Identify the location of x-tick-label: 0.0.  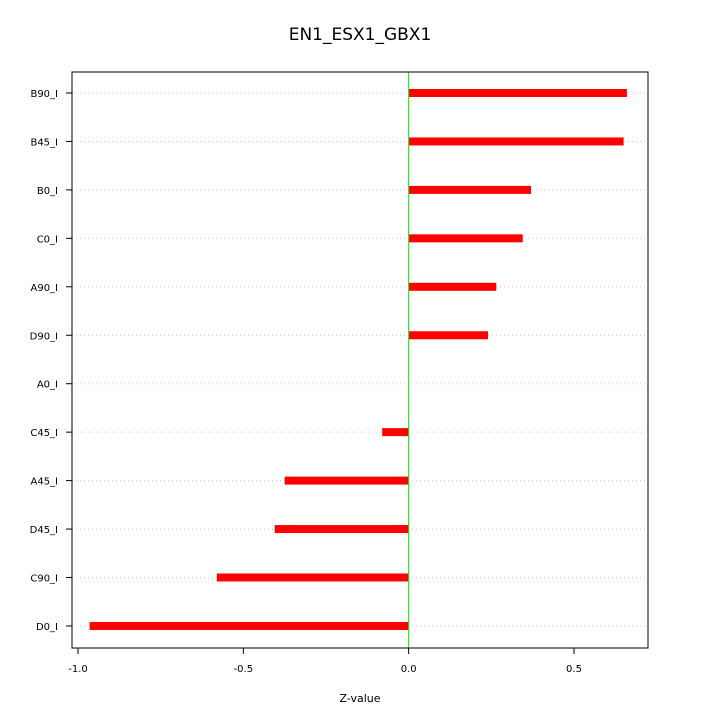
(409, 669).